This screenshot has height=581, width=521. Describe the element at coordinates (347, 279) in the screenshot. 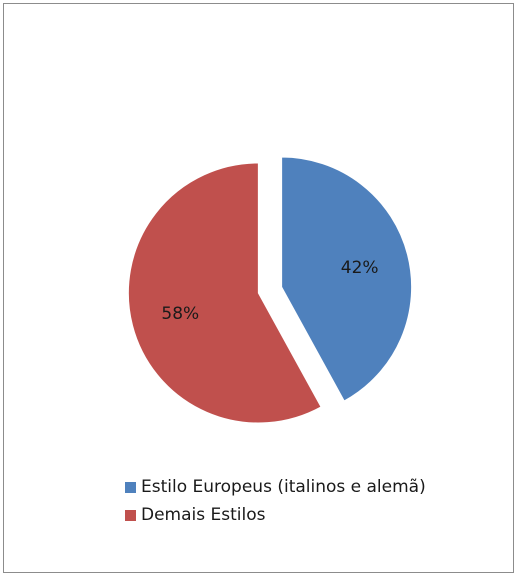

I see `pie-slice-europeus` at that location.